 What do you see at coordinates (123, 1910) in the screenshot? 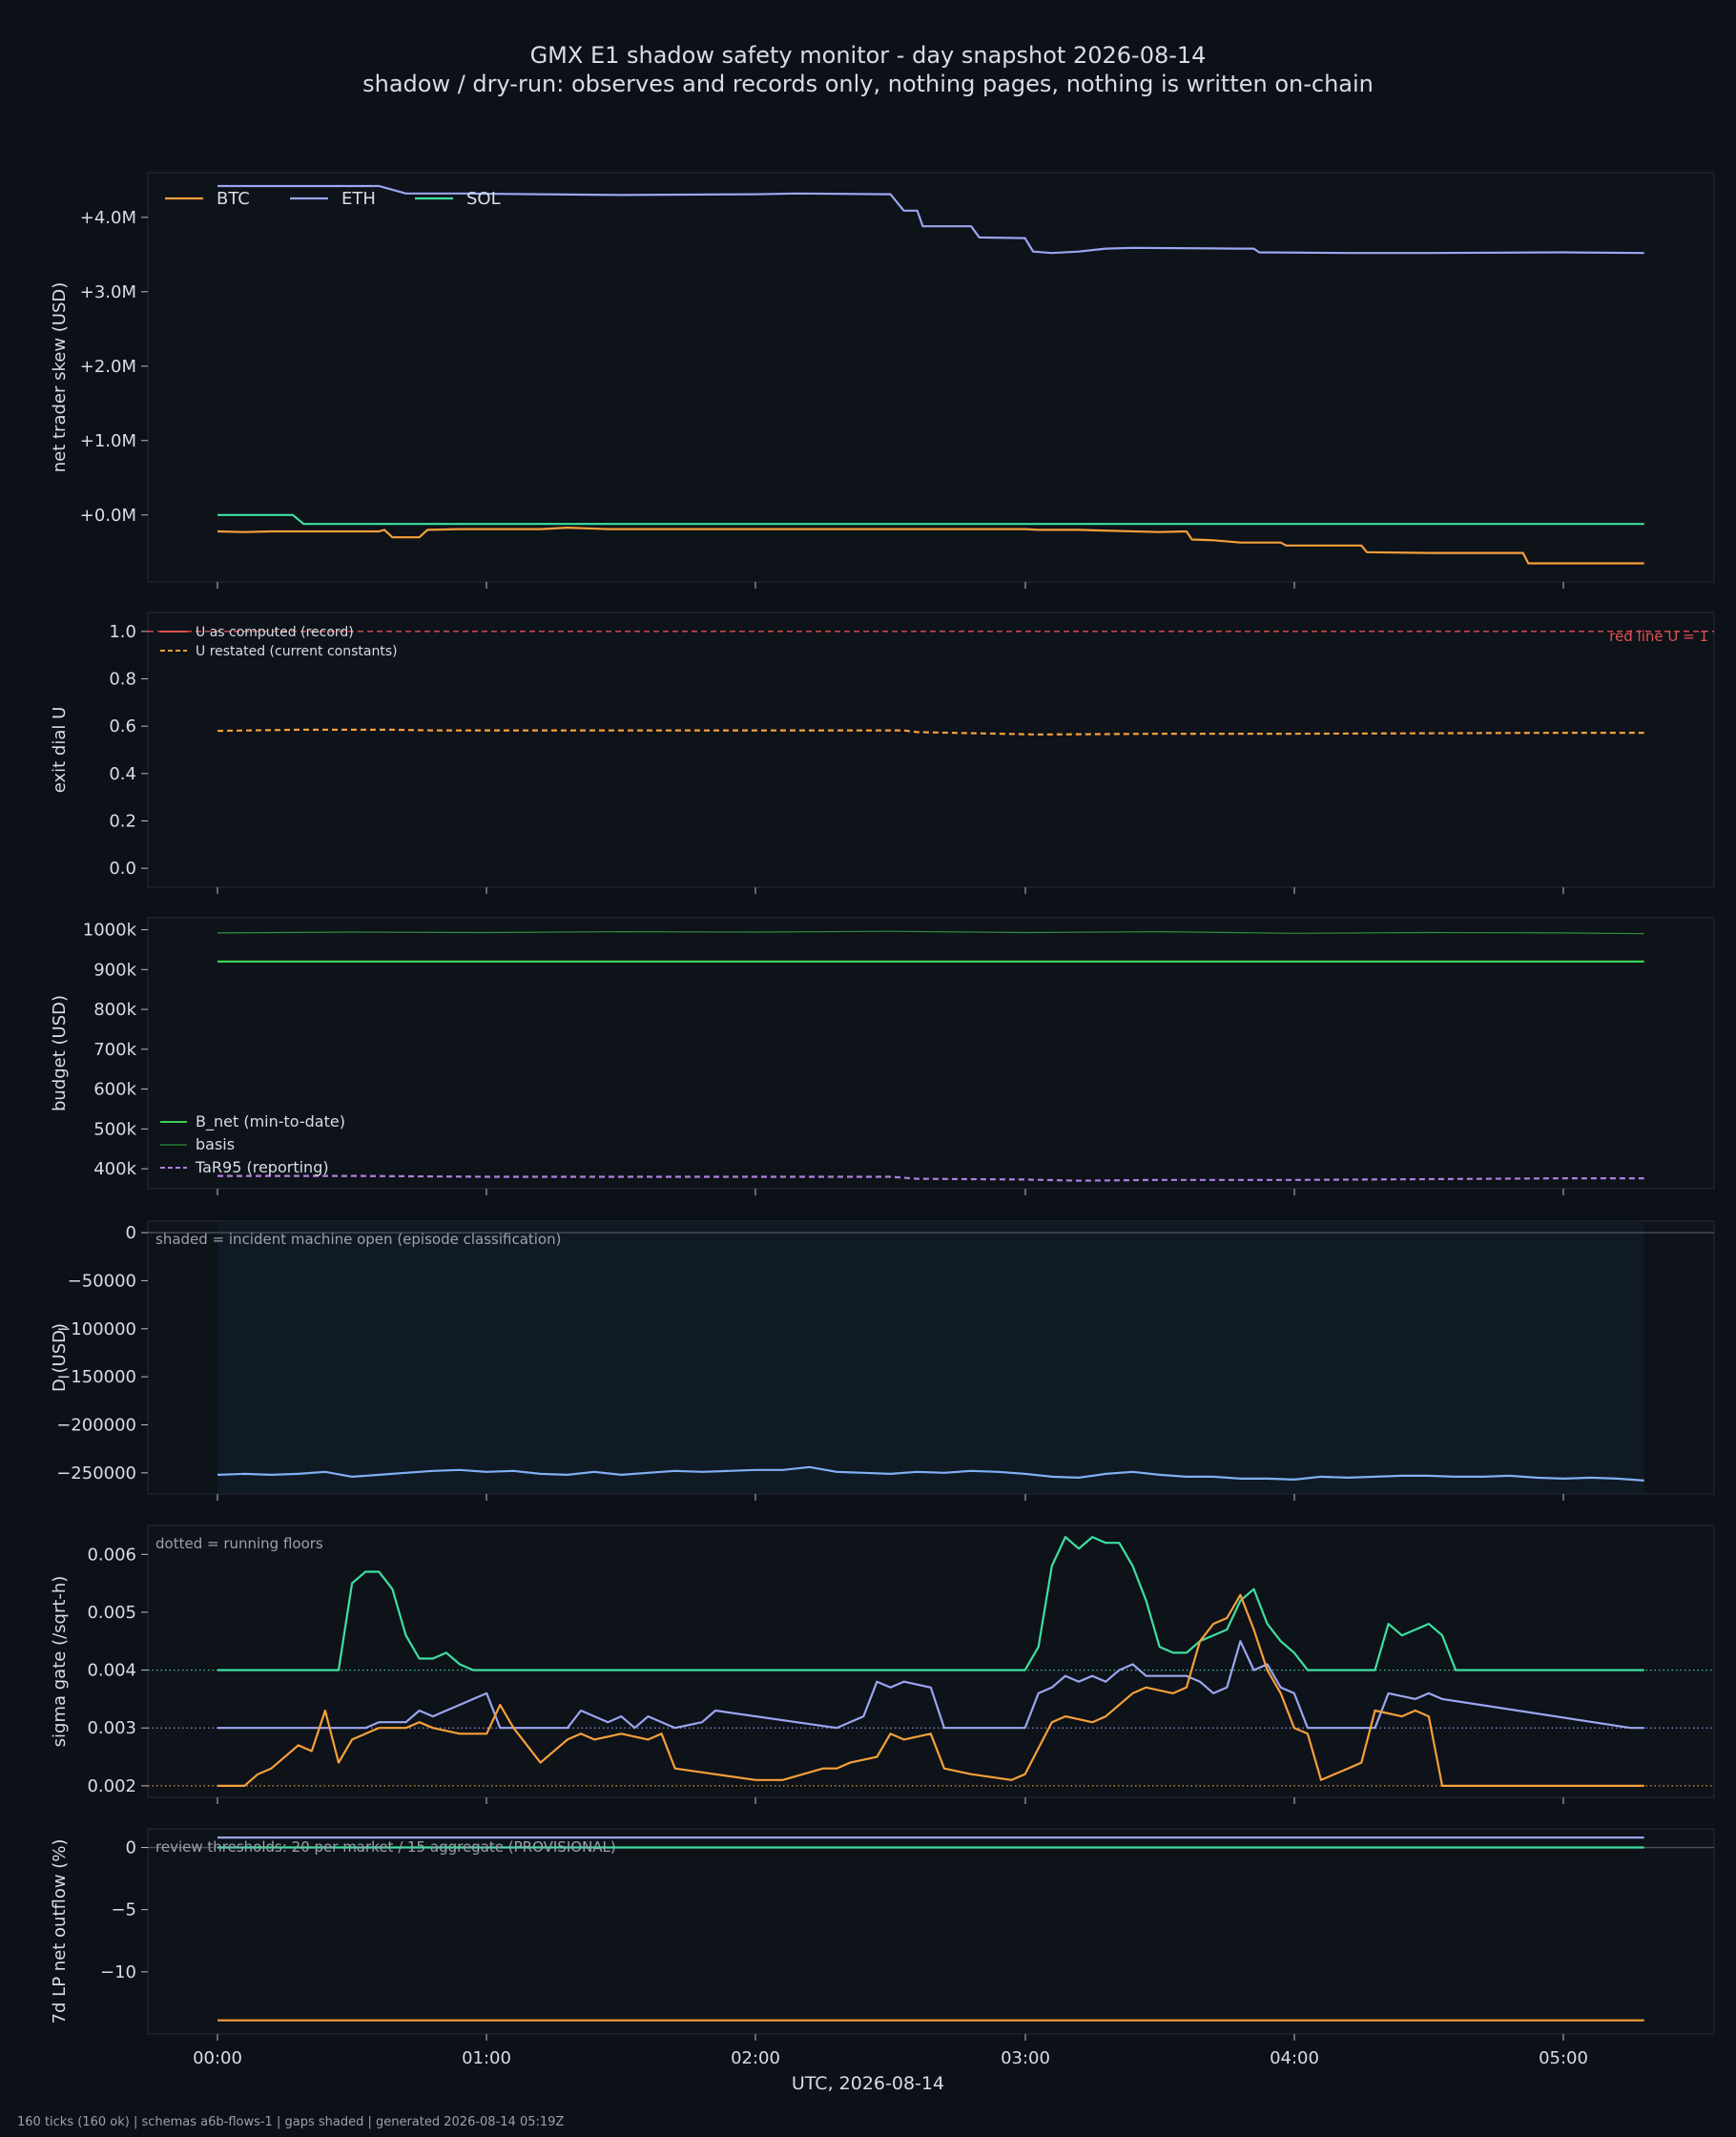
I see `lp-y-tick-label: −5` at bounding box center [123, 1910].